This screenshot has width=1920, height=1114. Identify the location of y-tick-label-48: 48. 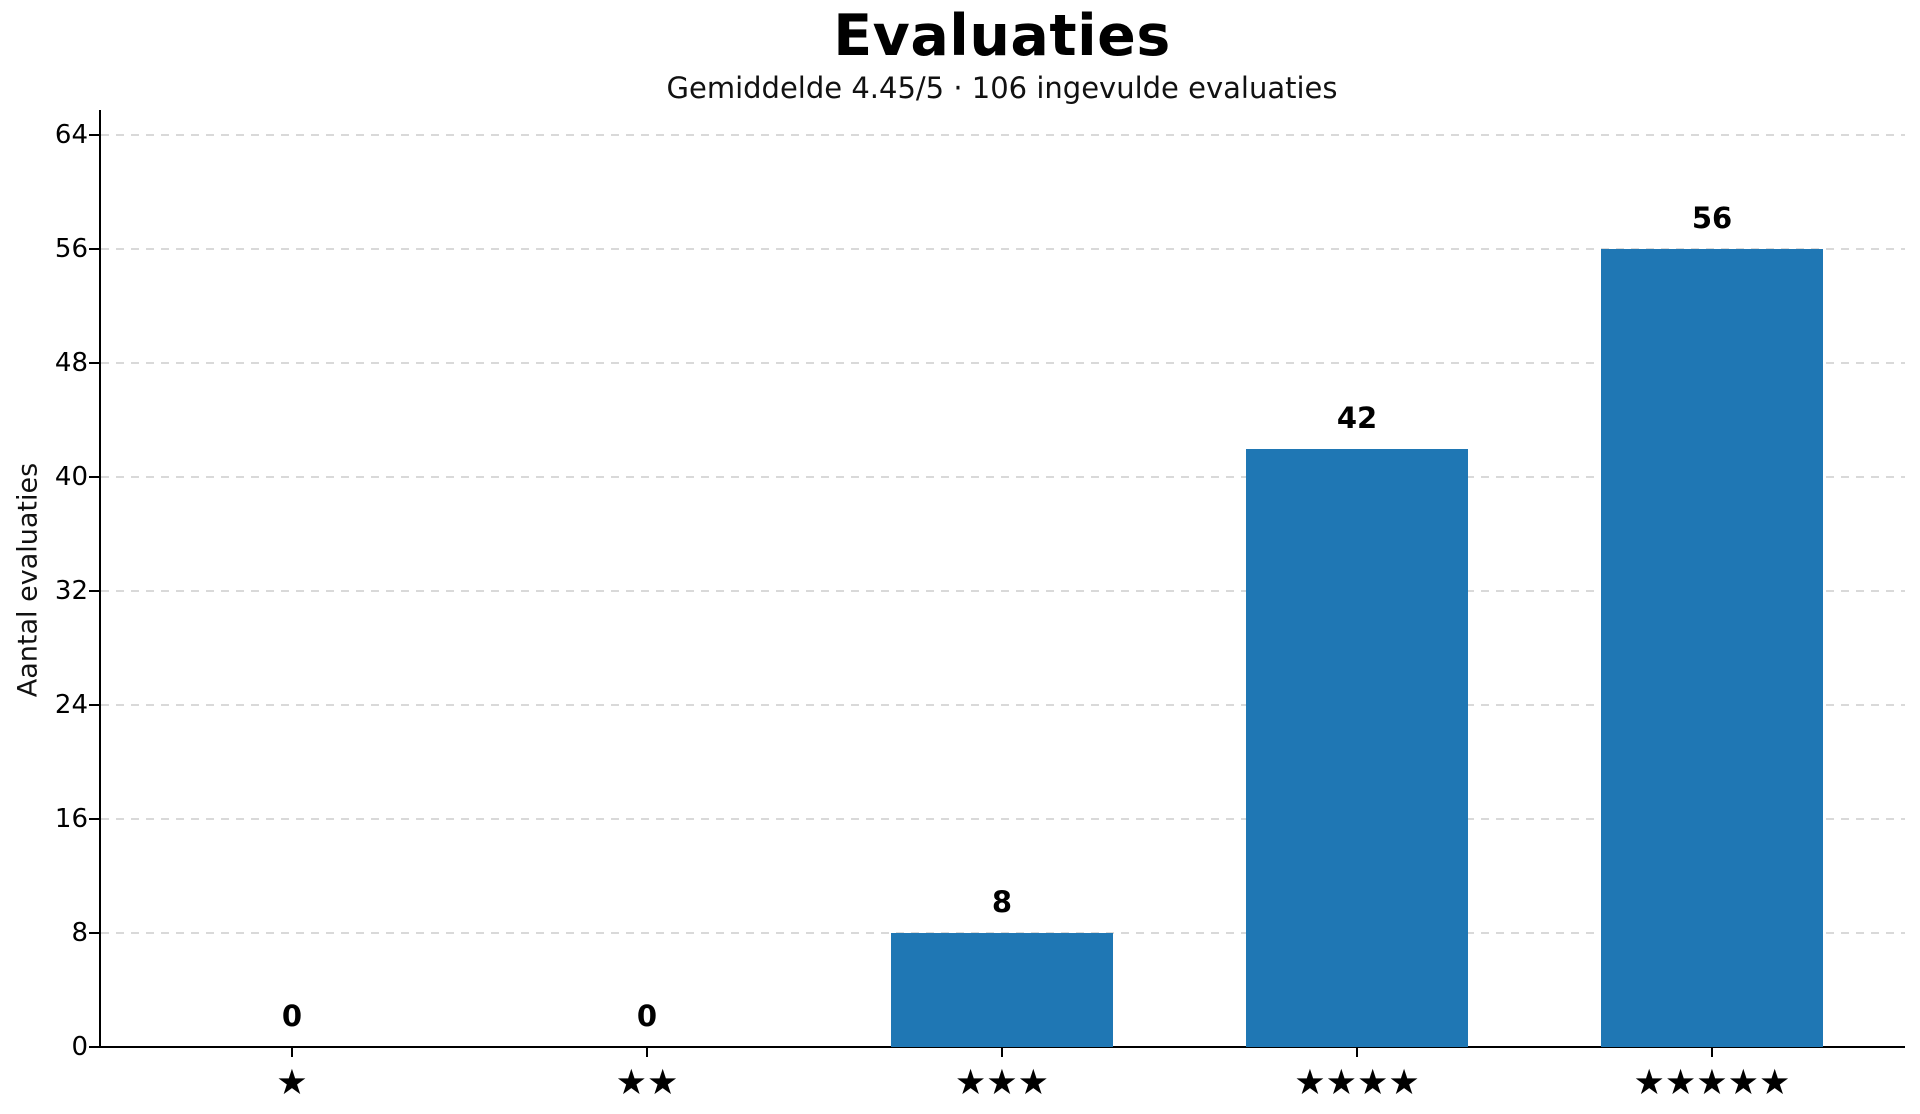
(71, 363).